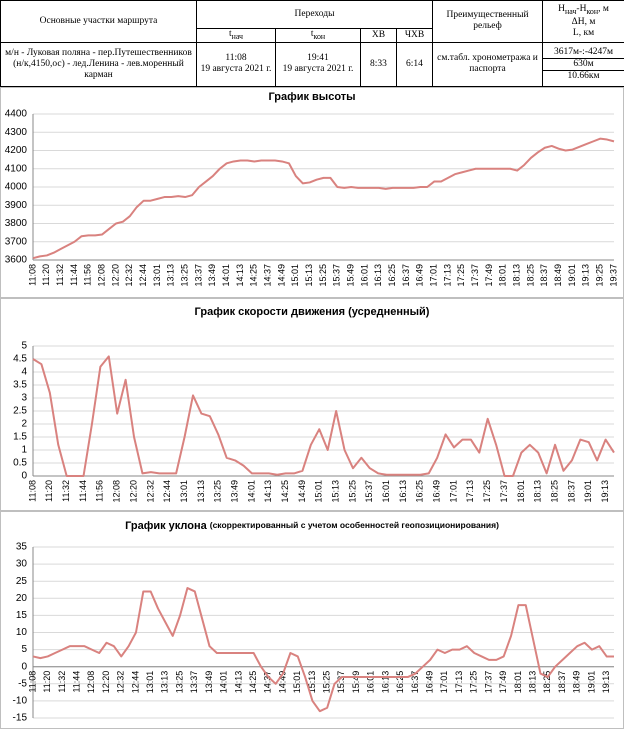  What do you see at coordinates (24, 372) in the screenshot?
I see `y-tick-label: 4` at bounding box center [24, 372].